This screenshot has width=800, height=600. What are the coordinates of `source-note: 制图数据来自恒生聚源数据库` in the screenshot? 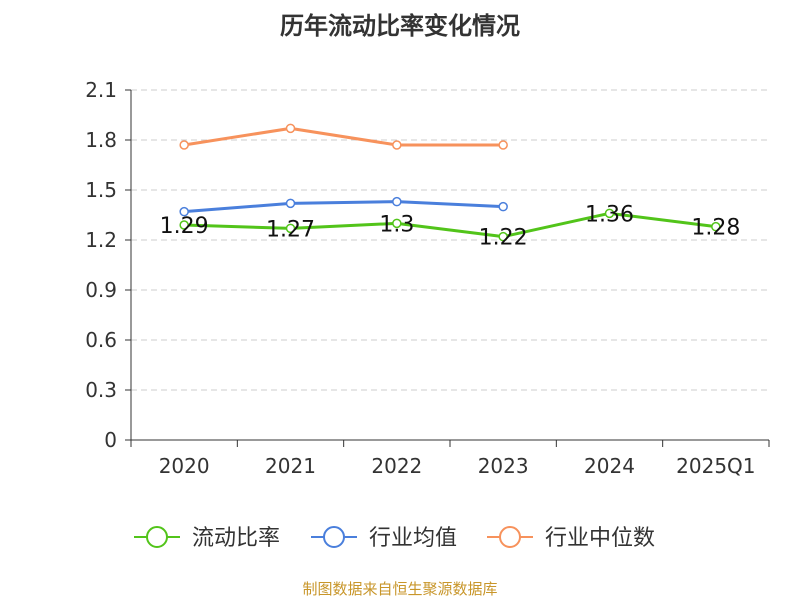 It's located at (400, 589).